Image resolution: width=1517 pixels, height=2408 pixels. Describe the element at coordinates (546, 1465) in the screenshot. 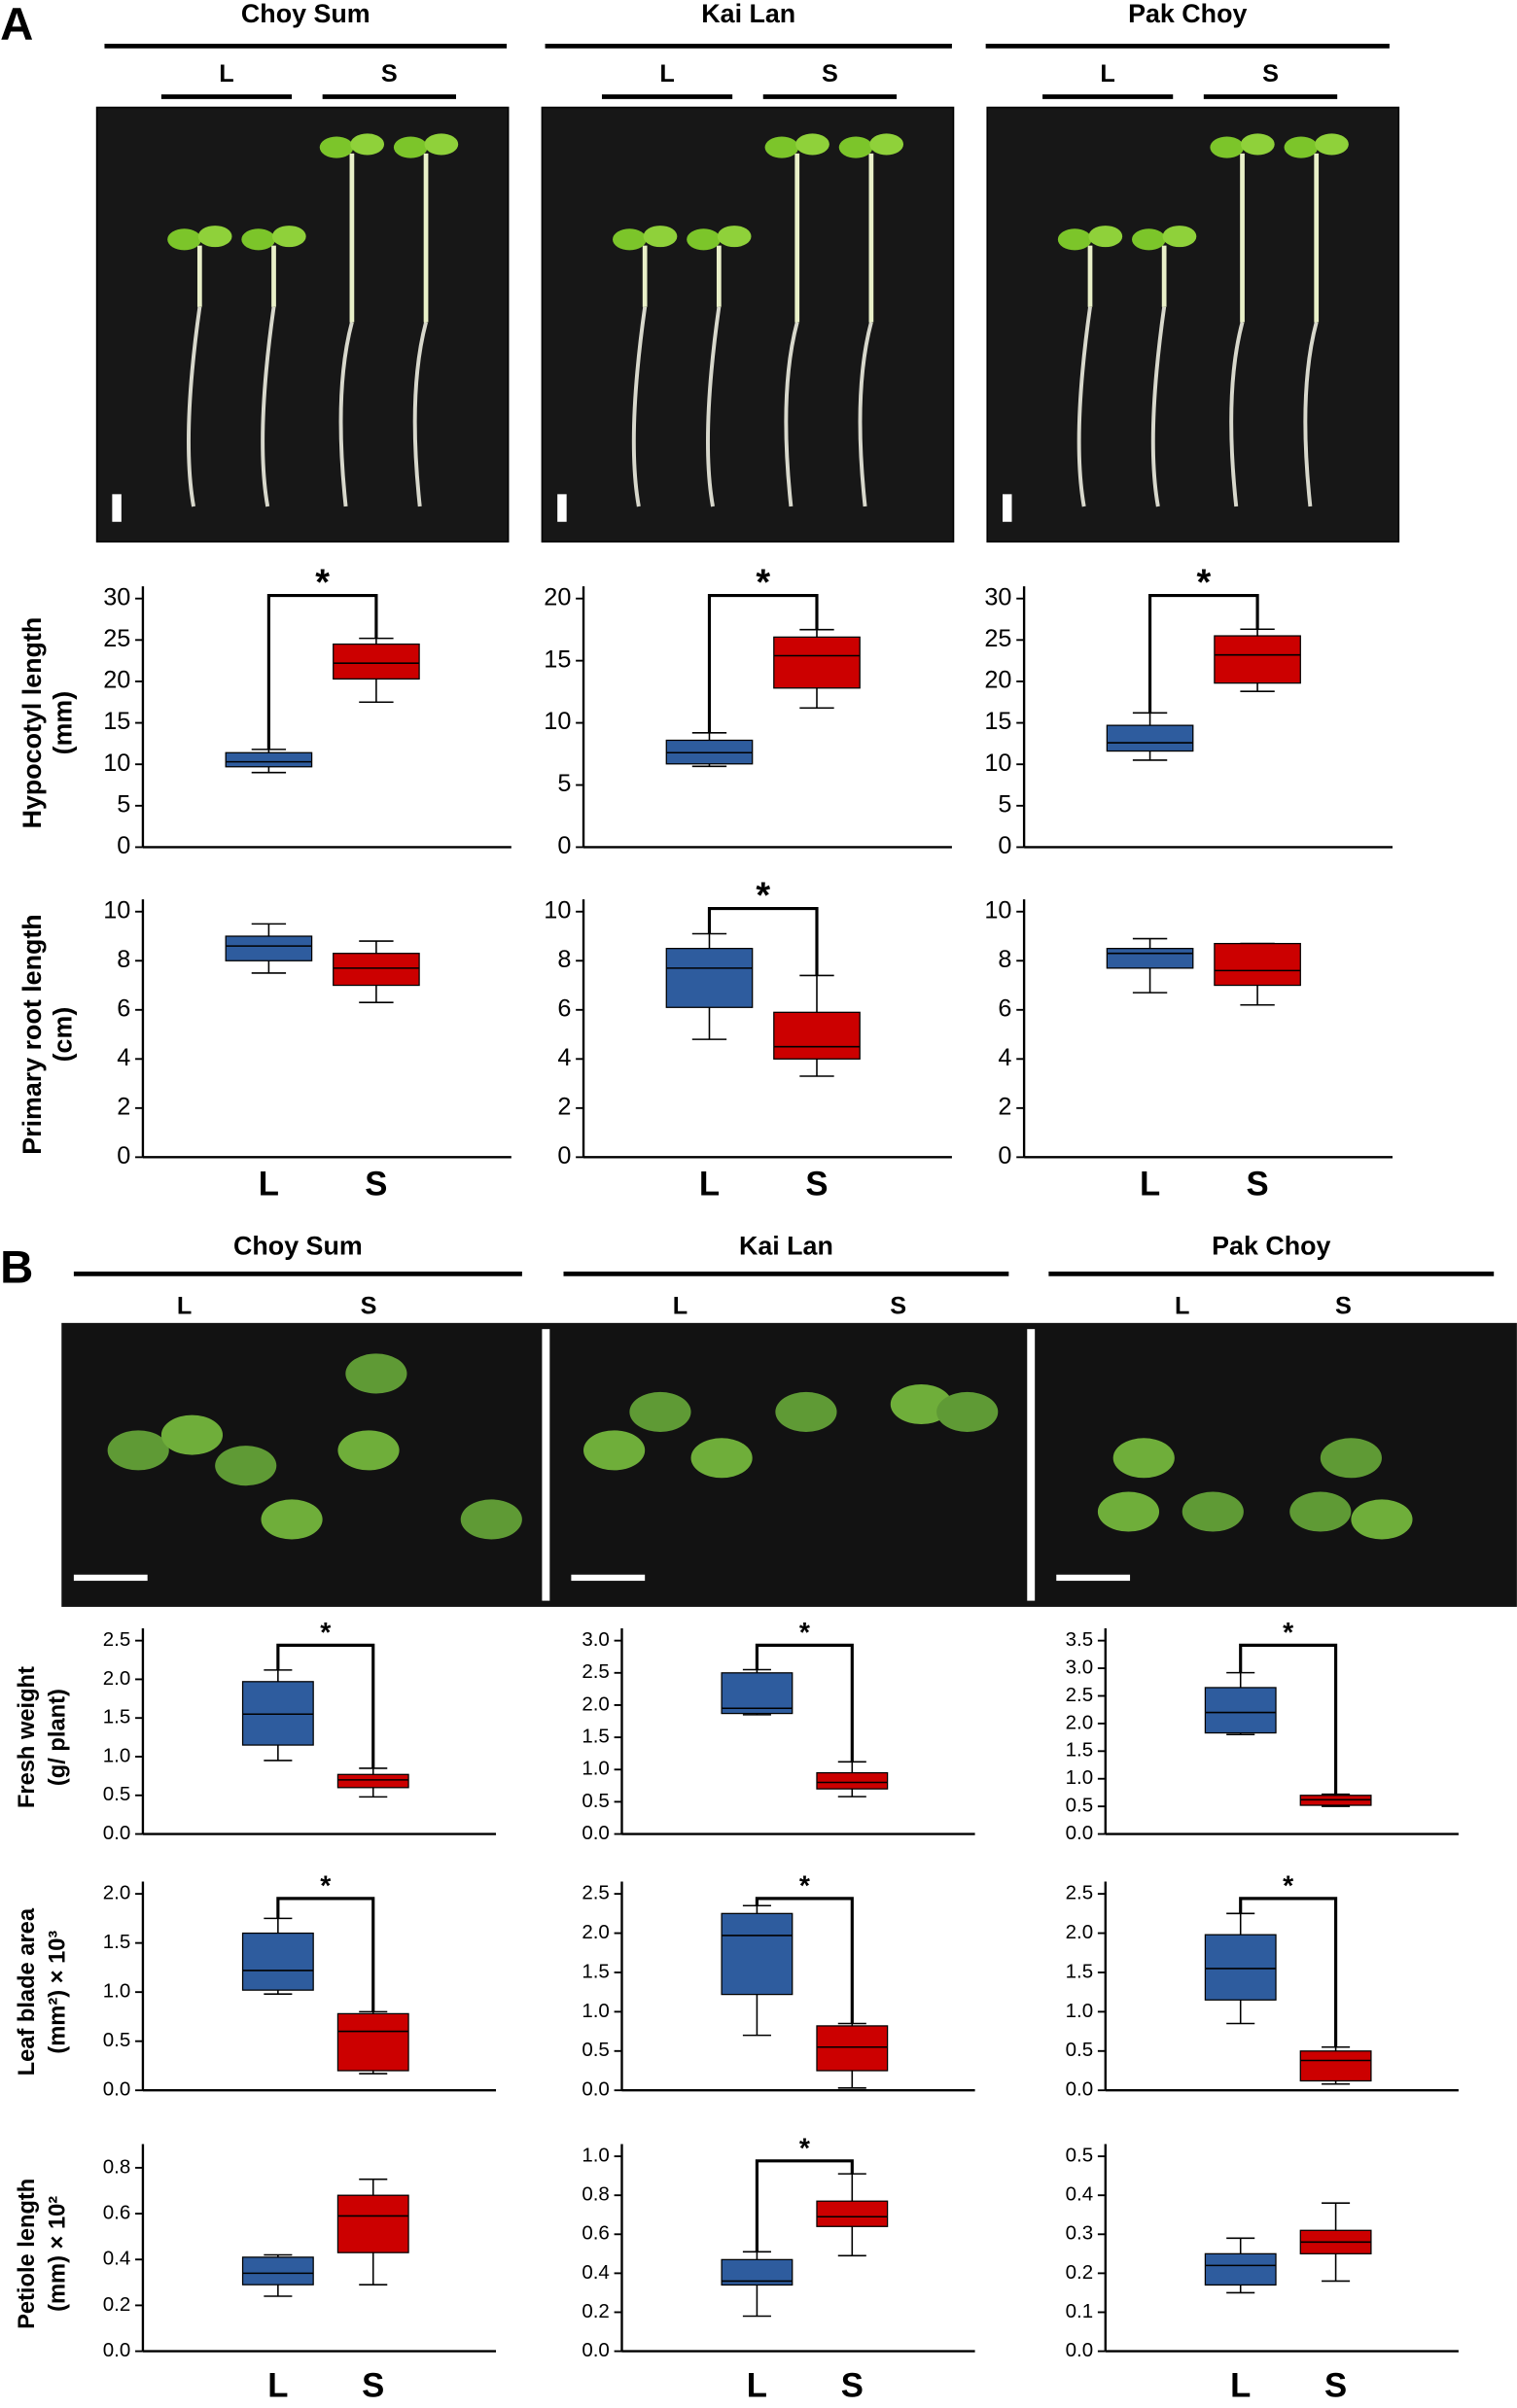

I see `photo-divider` at that location.